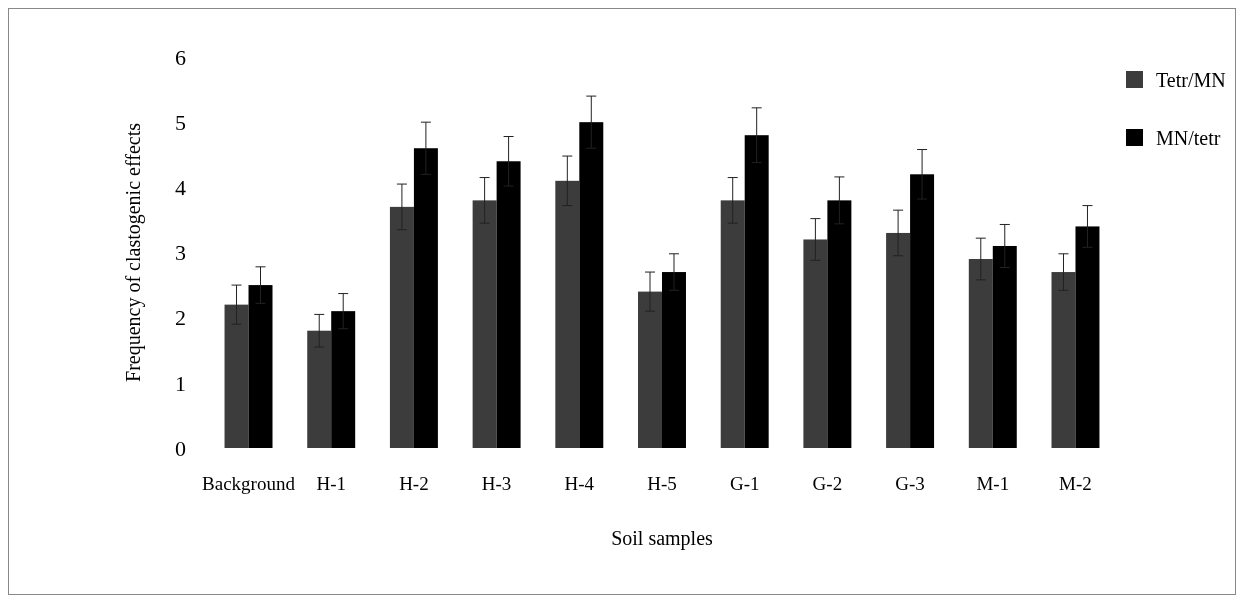 This screenshot has width=1245, height=603. I want to click on x-tick-label: H-3, so click(496, 483).